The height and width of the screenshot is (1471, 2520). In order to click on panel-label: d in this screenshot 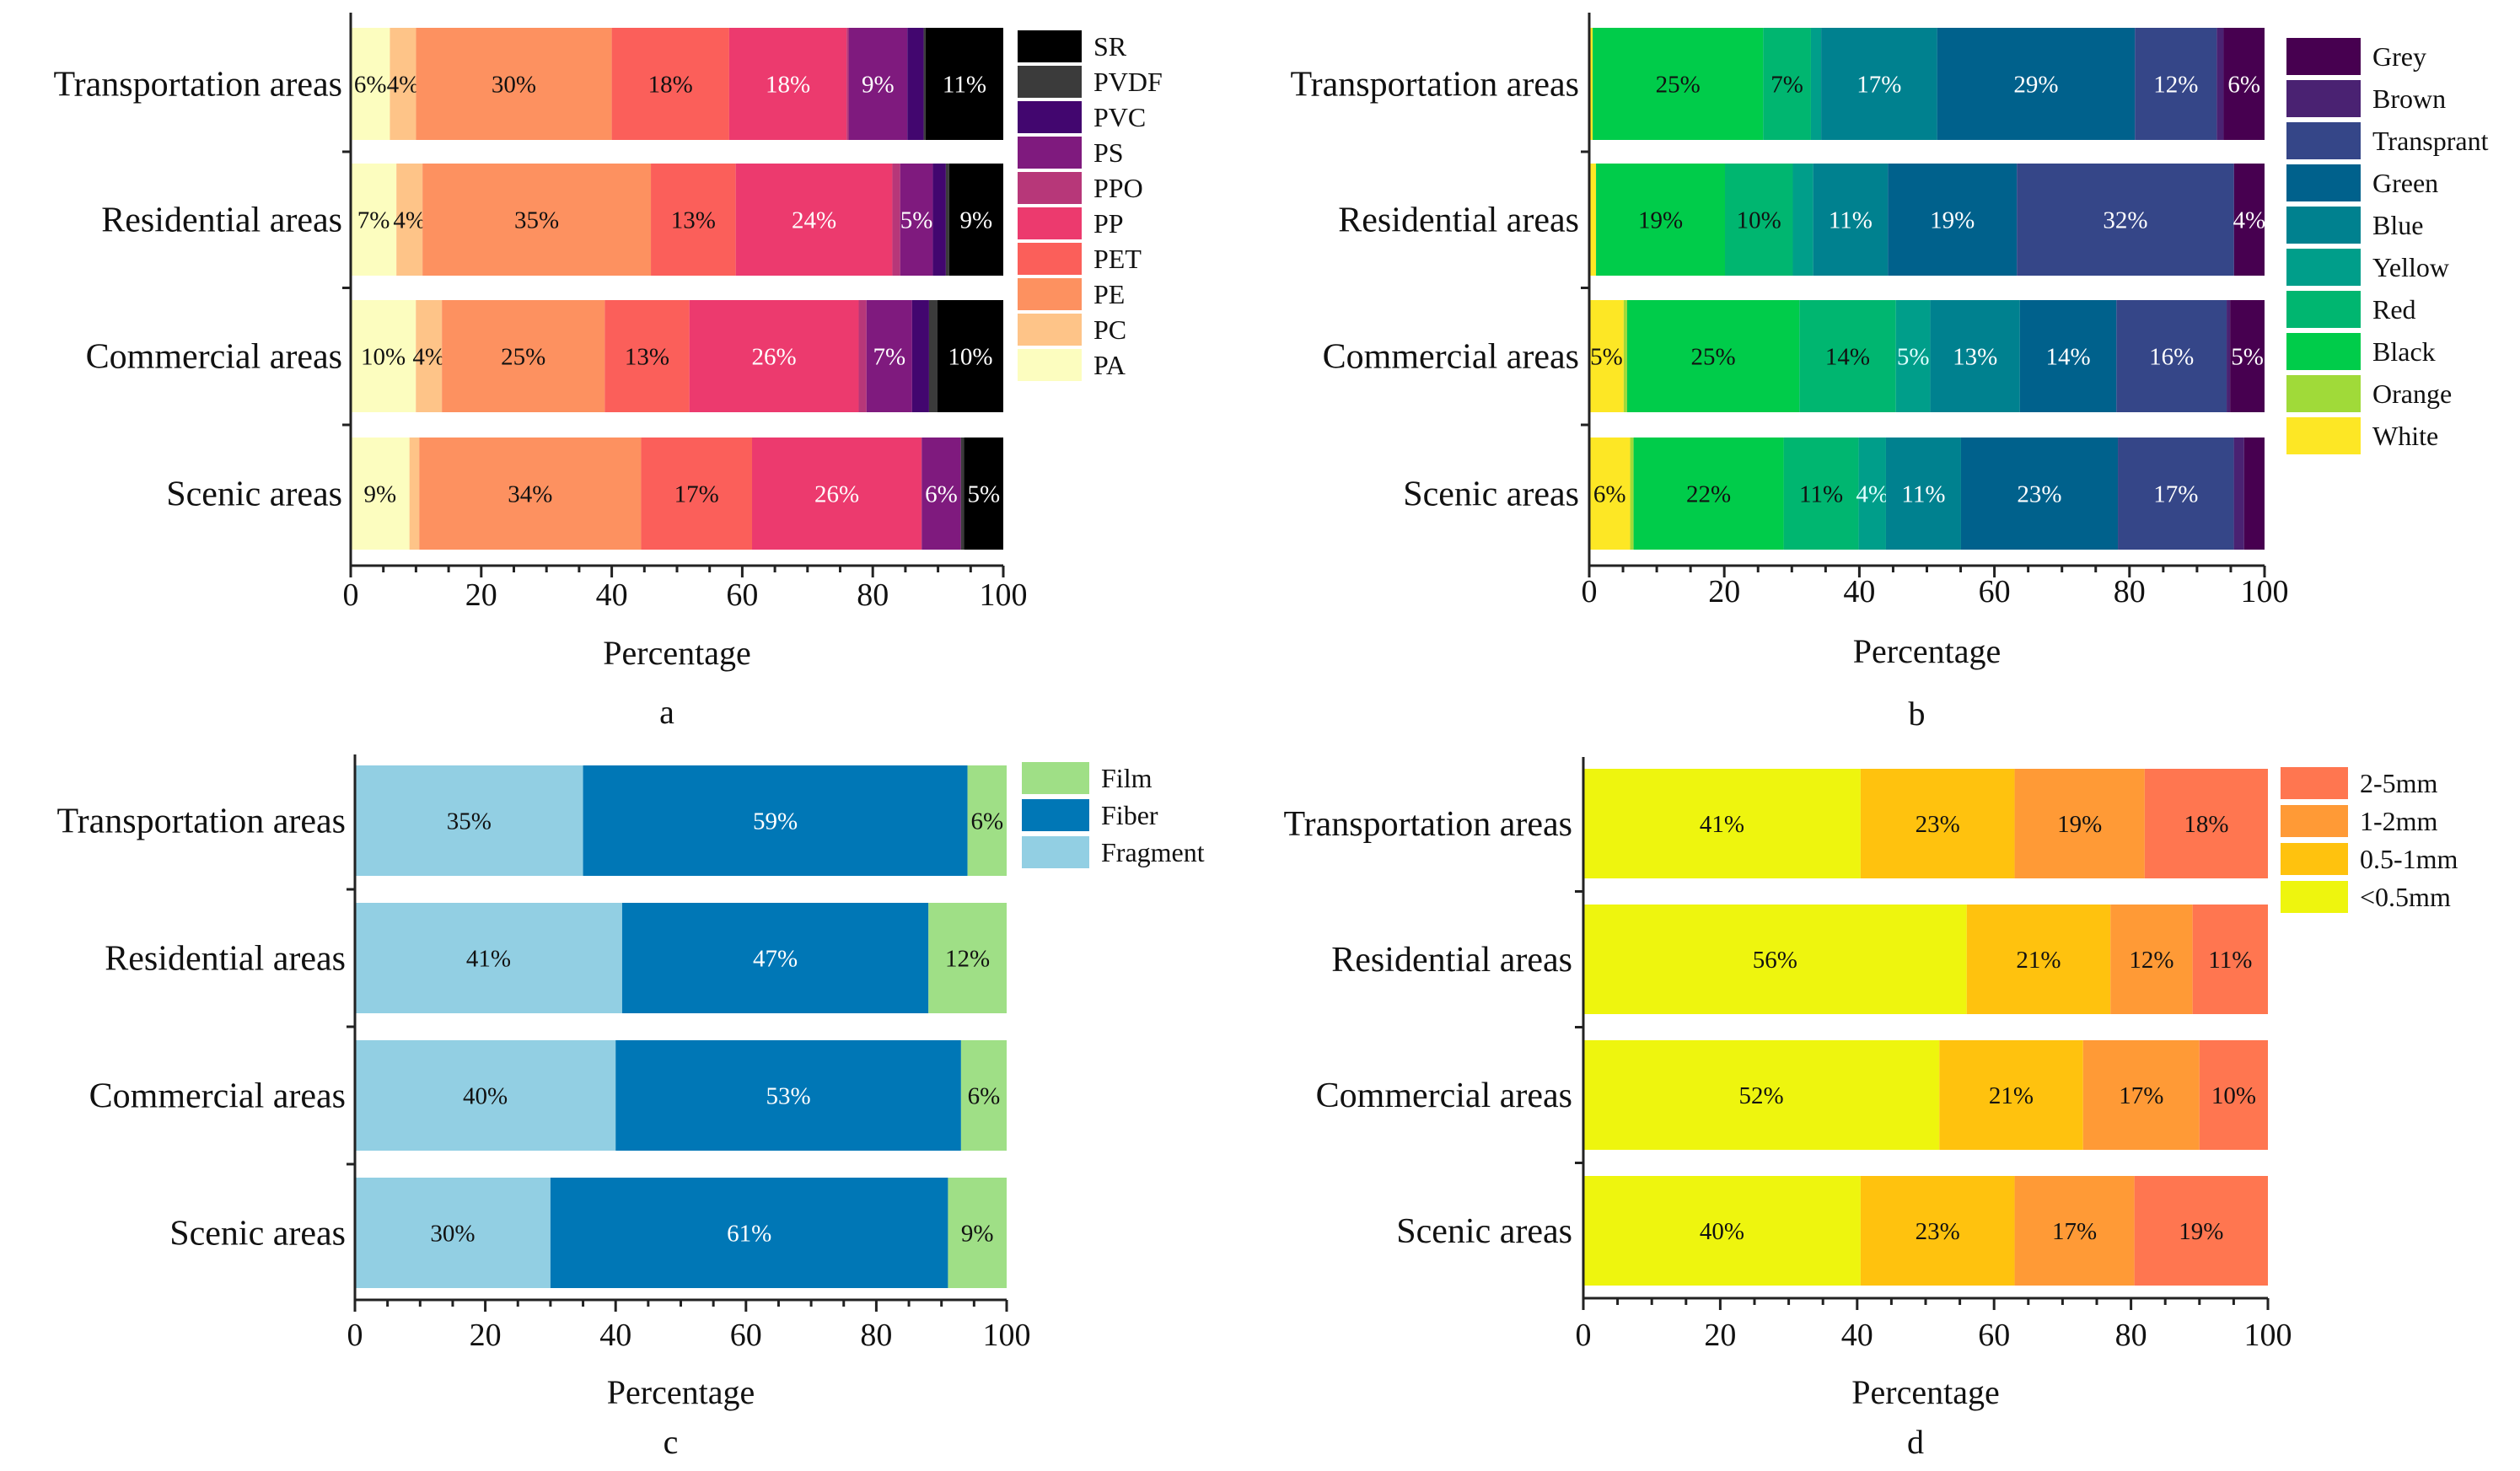, I will do `click(1916, 1442)`.